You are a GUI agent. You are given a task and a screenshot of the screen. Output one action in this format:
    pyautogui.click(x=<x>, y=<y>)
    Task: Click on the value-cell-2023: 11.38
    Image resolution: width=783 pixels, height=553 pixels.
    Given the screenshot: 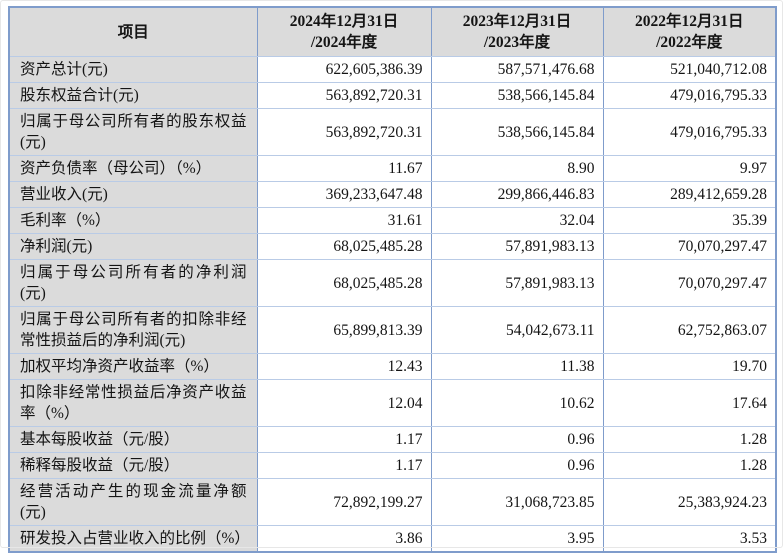 What is the action you would take?
    pyautogui.click(x=517, y=366)
    